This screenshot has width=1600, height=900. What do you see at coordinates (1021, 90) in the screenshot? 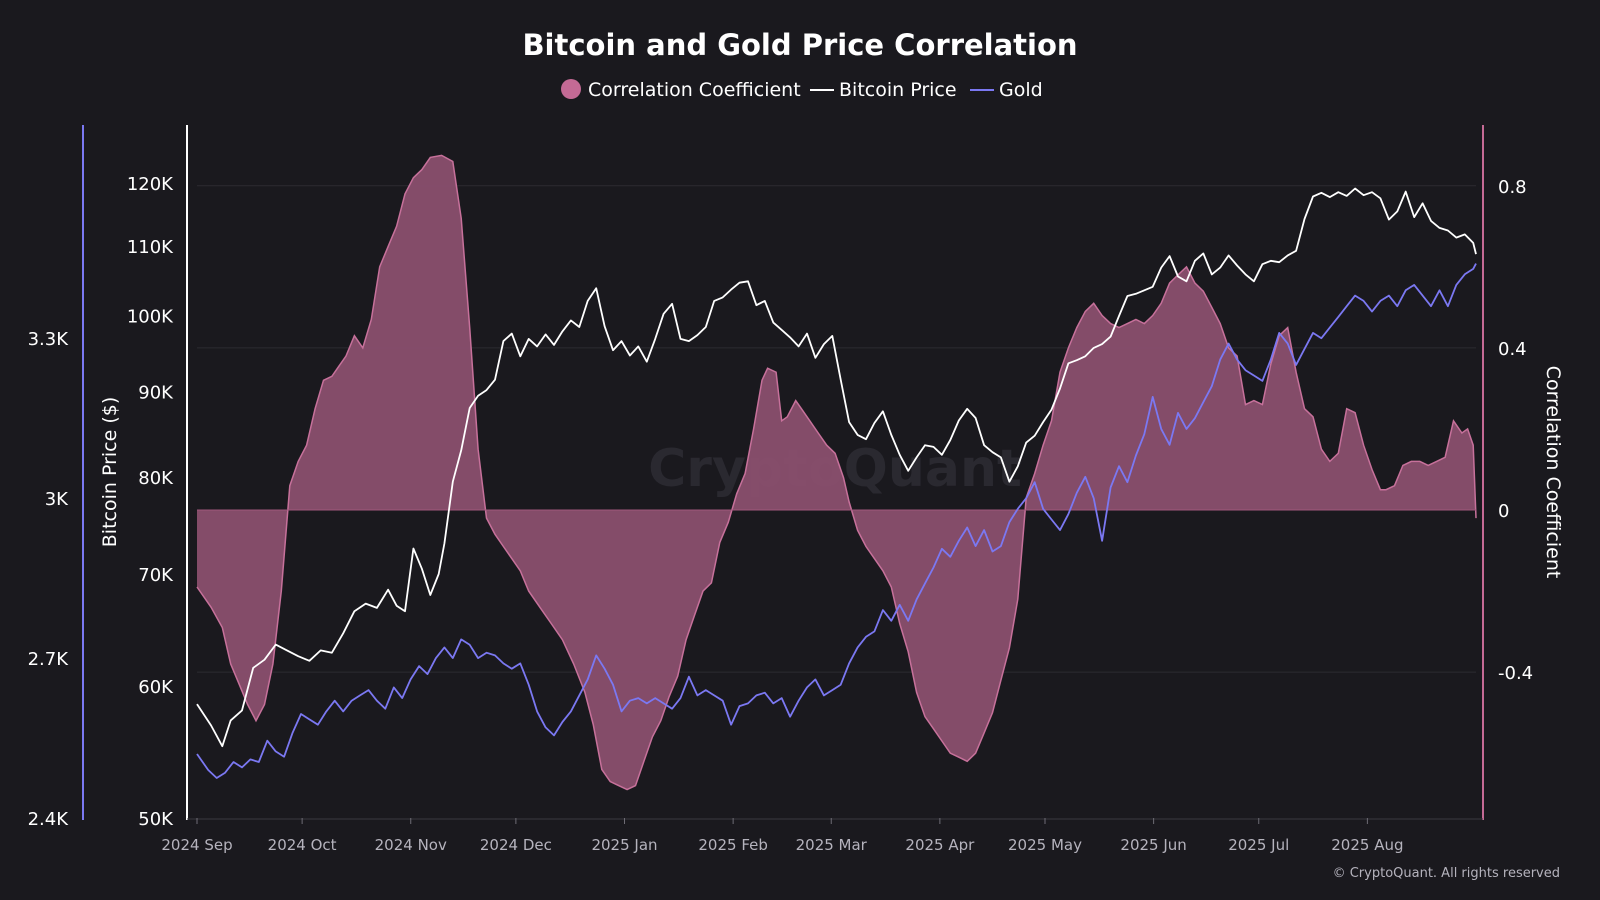
I see `legend-label-gold: Gold` at bounding box center [1021, 90].